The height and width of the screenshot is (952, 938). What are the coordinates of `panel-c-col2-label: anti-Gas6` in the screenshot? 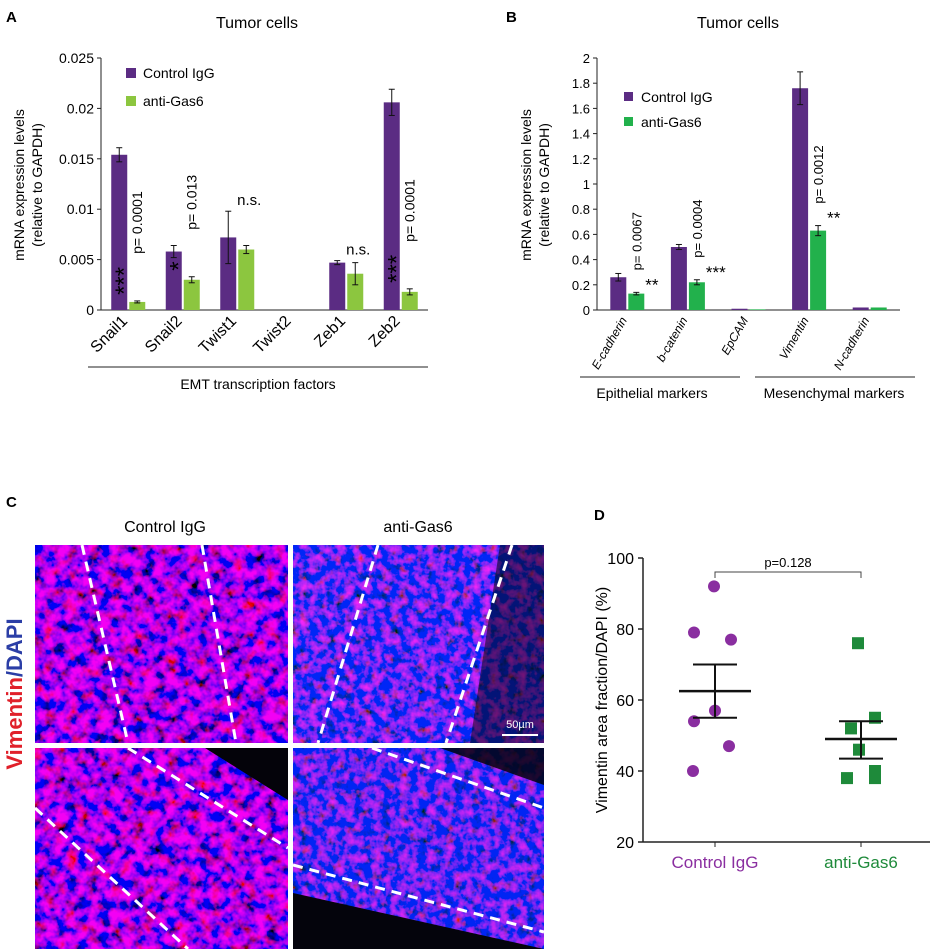 It's located at (417, 527).